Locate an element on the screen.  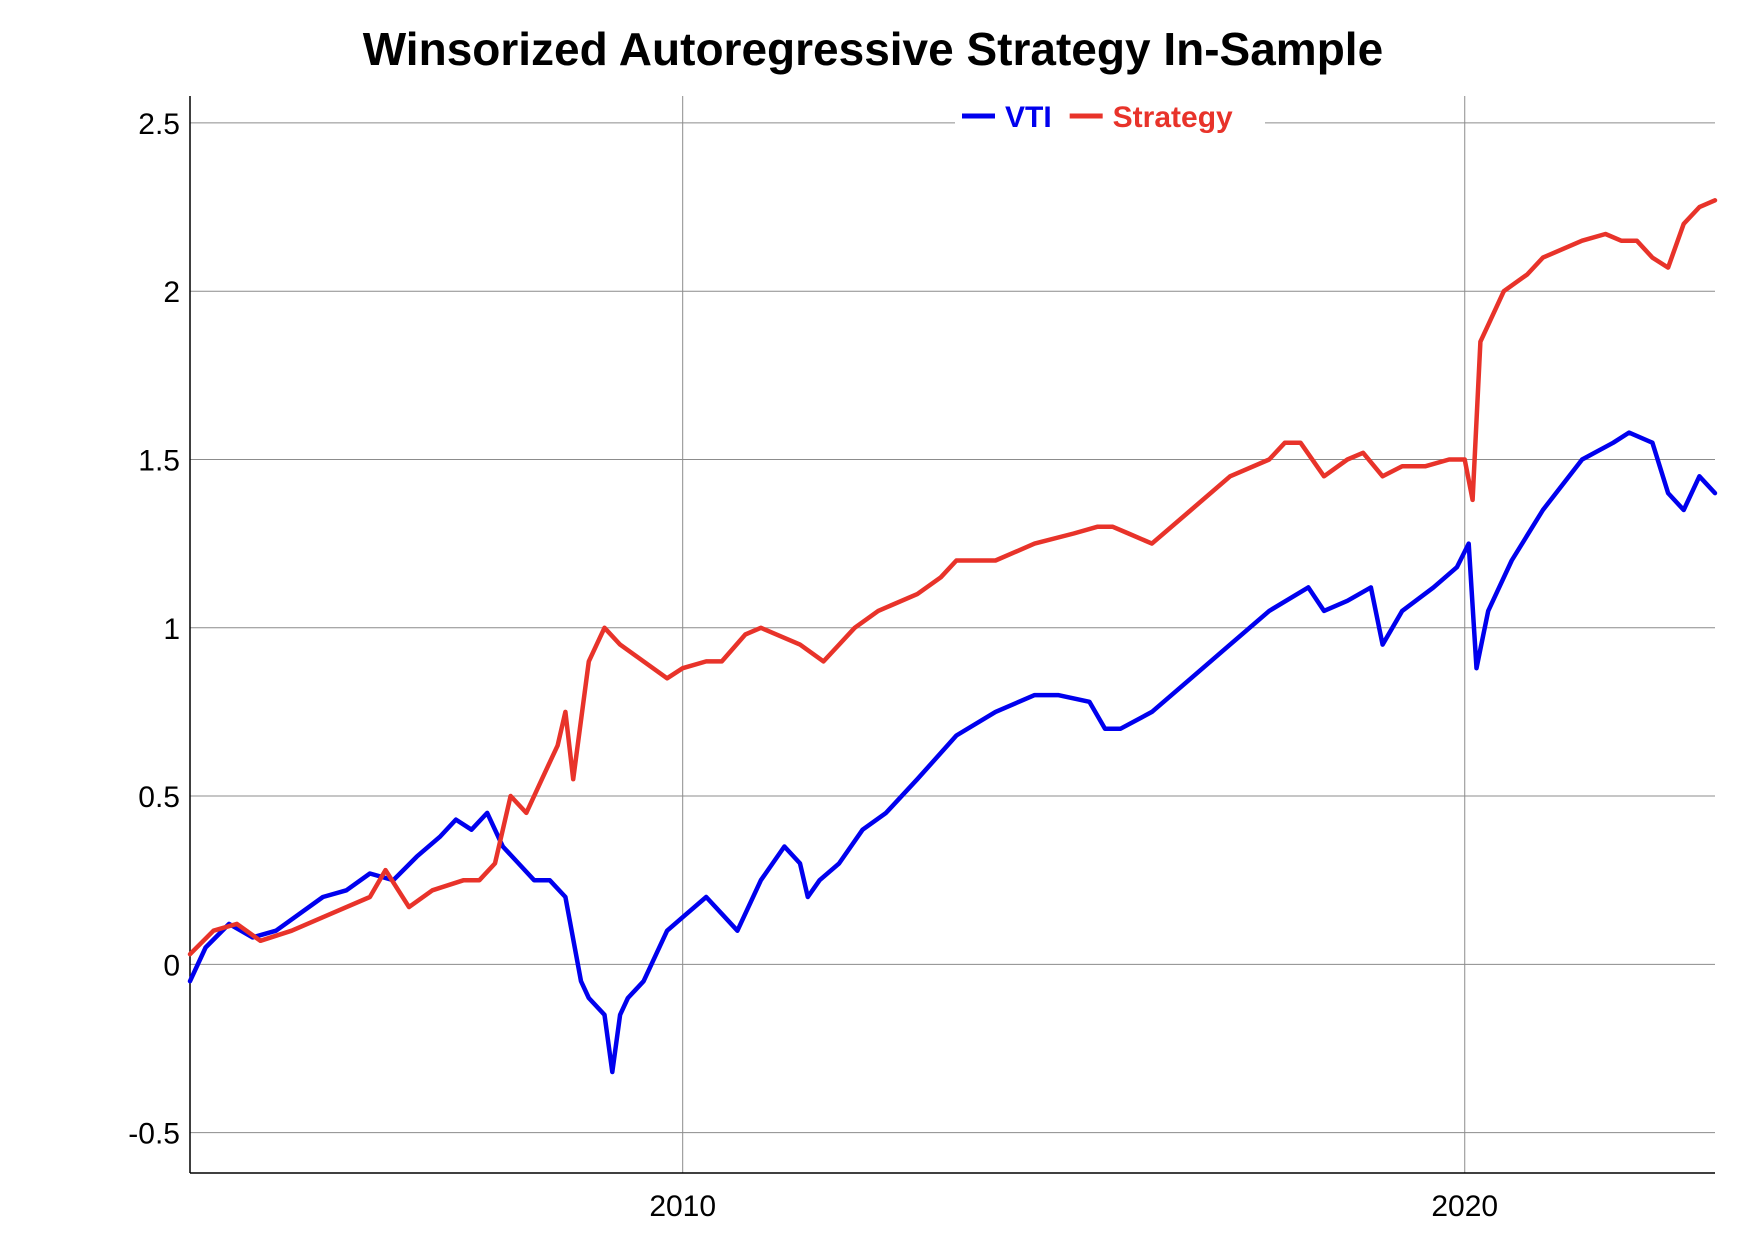
y-tick-label: 2 is located at coordinates (171, 292).